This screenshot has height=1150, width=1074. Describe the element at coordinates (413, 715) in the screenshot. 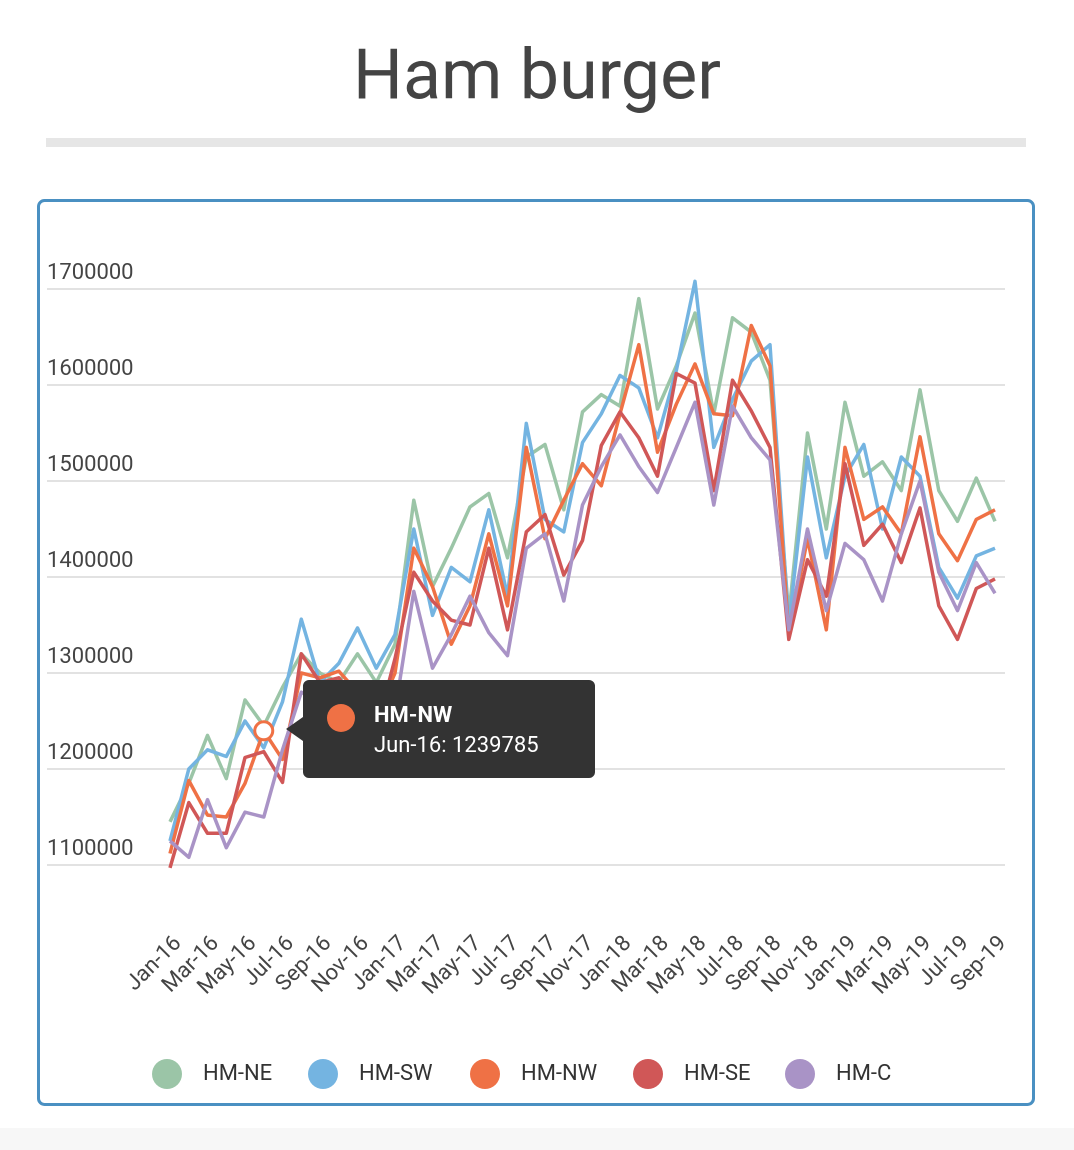

I see `tooltip-series: HM-NW` at that location.